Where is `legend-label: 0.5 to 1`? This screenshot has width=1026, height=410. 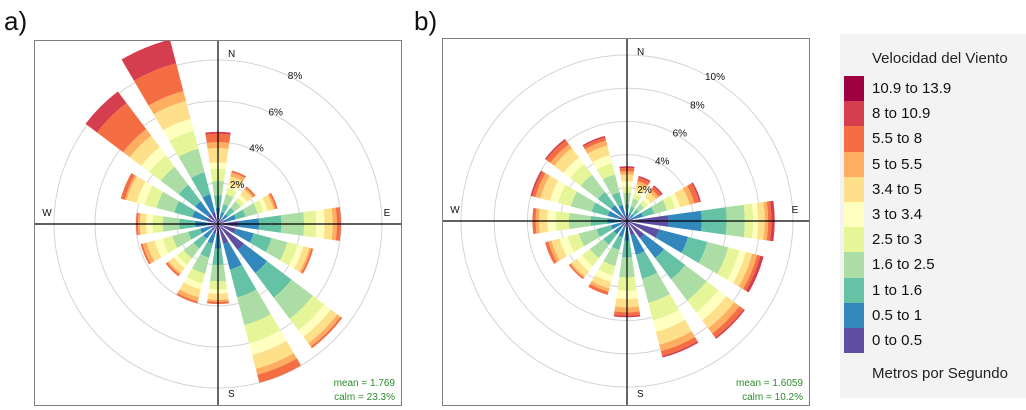
legend-label: 0.5 to 1 is located at coordinates (897, 315).